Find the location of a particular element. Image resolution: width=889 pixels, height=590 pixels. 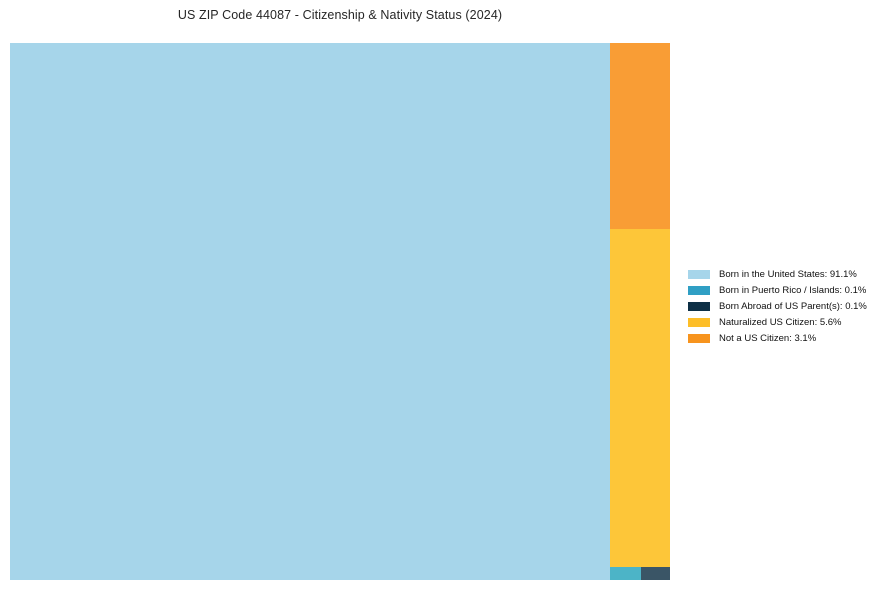

legend-item-label: Not a US Citizen: 3.1% is located at coordinates (768, 338).